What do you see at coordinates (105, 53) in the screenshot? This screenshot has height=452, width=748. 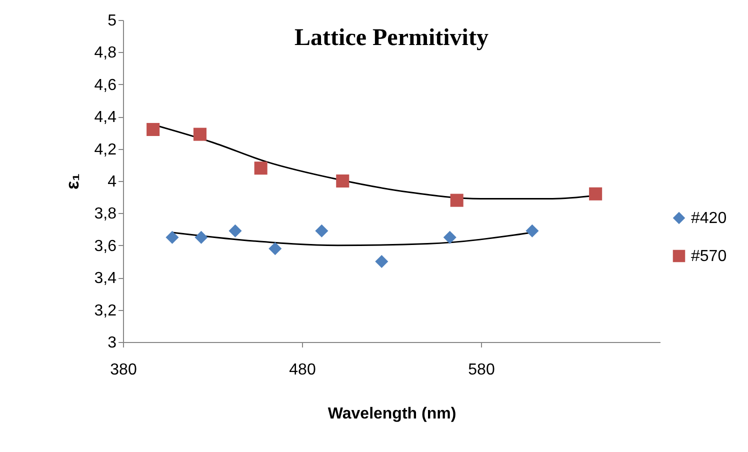 I see `y-tick-label: 4,8` at bounding box center [105, 53].